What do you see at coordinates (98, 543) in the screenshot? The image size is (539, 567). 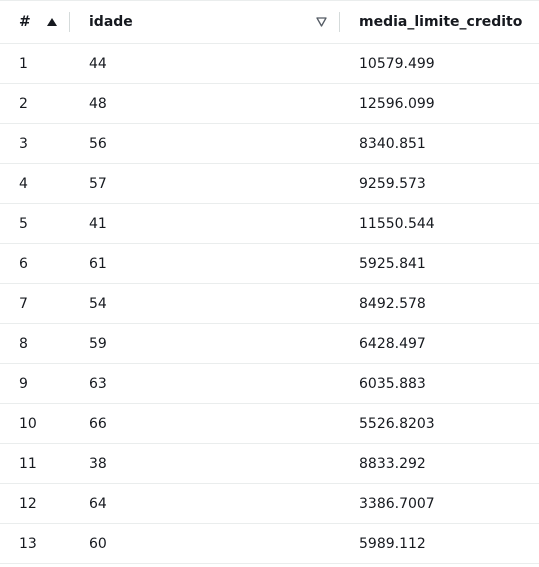 I see `row-idade-cell: 60` at bounding box center [98, 543].